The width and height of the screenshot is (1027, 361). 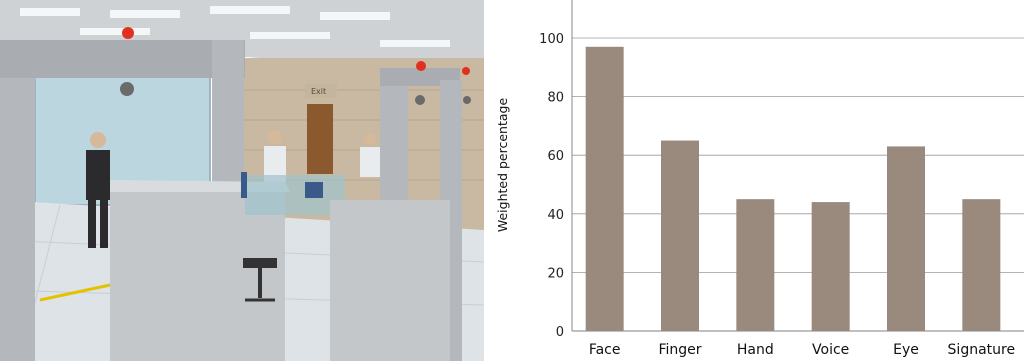 What do you see at coordinates (830, 266) in the screenshot?
I see `bar-voice` at bounding box center [830, 266].